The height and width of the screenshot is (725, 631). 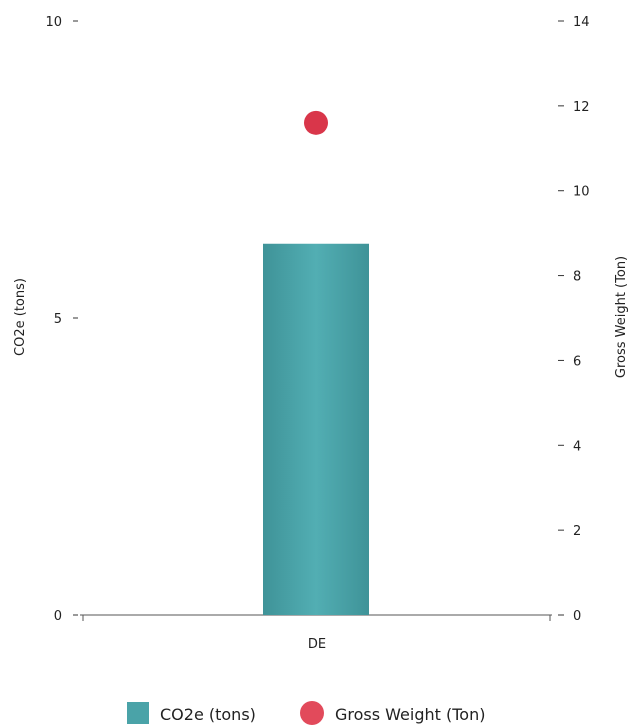 I want to click on y-right-tick-label: 12, so click(x=581, y=107).